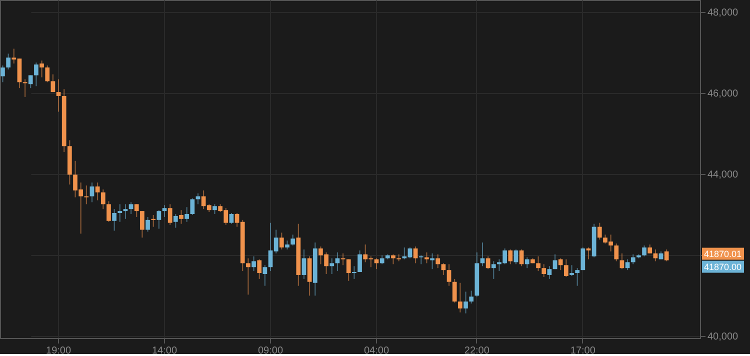 The width and height of the screenshot is (750, 356). What do you see at coordinates (271, 351) in the screenshot?
I see `x-tick-label: 09:00` at bounding box center [271, 351].